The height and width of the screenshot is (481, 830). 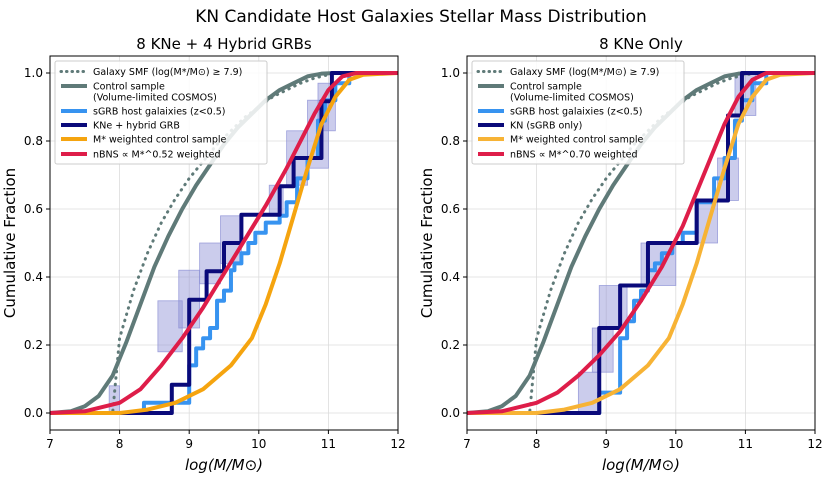 I want to click on panel-title: 8 KNe Only, so click(x=641, y=44).